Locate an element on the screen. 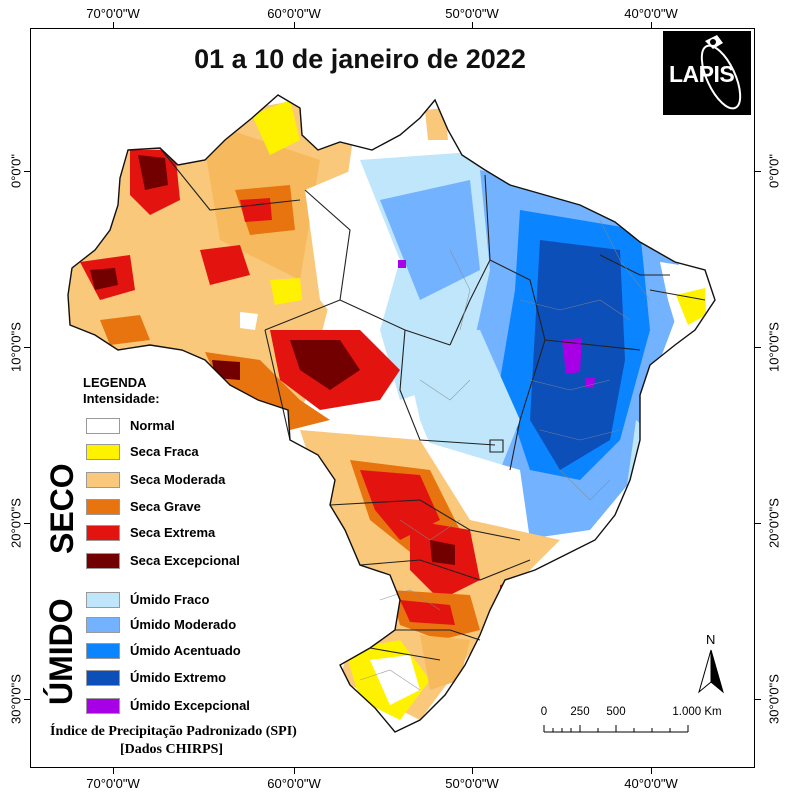 The height and width of the screenshot is (800, 790). scale-label-500: 500 is located at coordinates (616, 712).